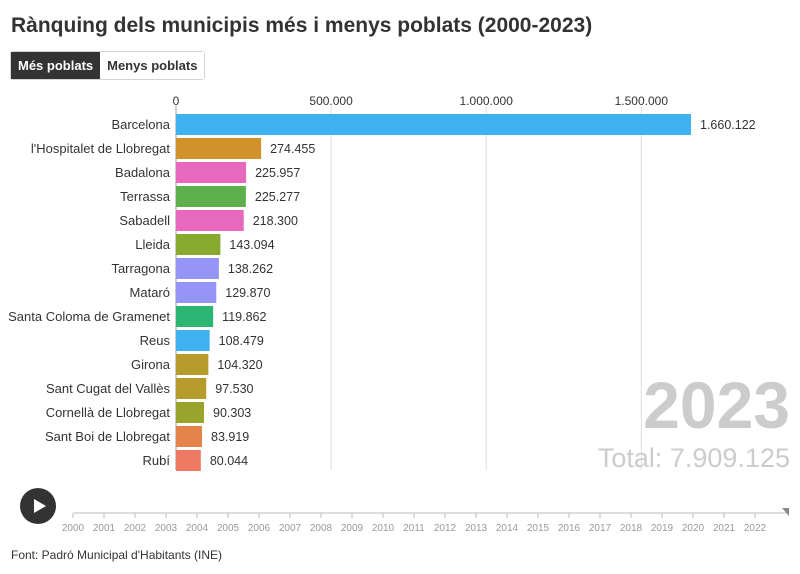 The height and width of the screenshot is (574, 800). What do you see at coordinates (244, 317) in the screenshot?
I see `value-label: 119.862` at bounding box center [244, 317].